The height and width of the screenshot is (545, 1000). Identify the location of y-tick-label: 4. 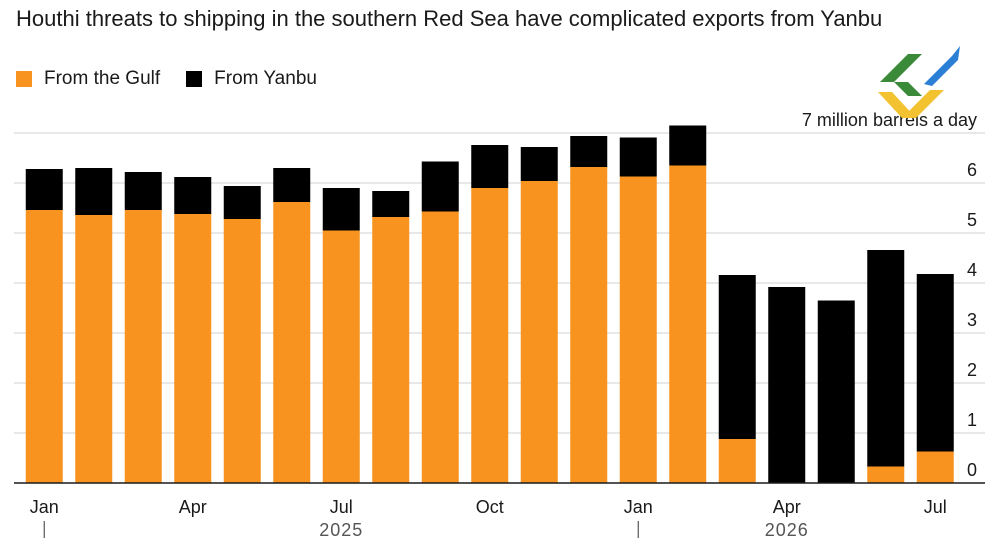
(972, 270).